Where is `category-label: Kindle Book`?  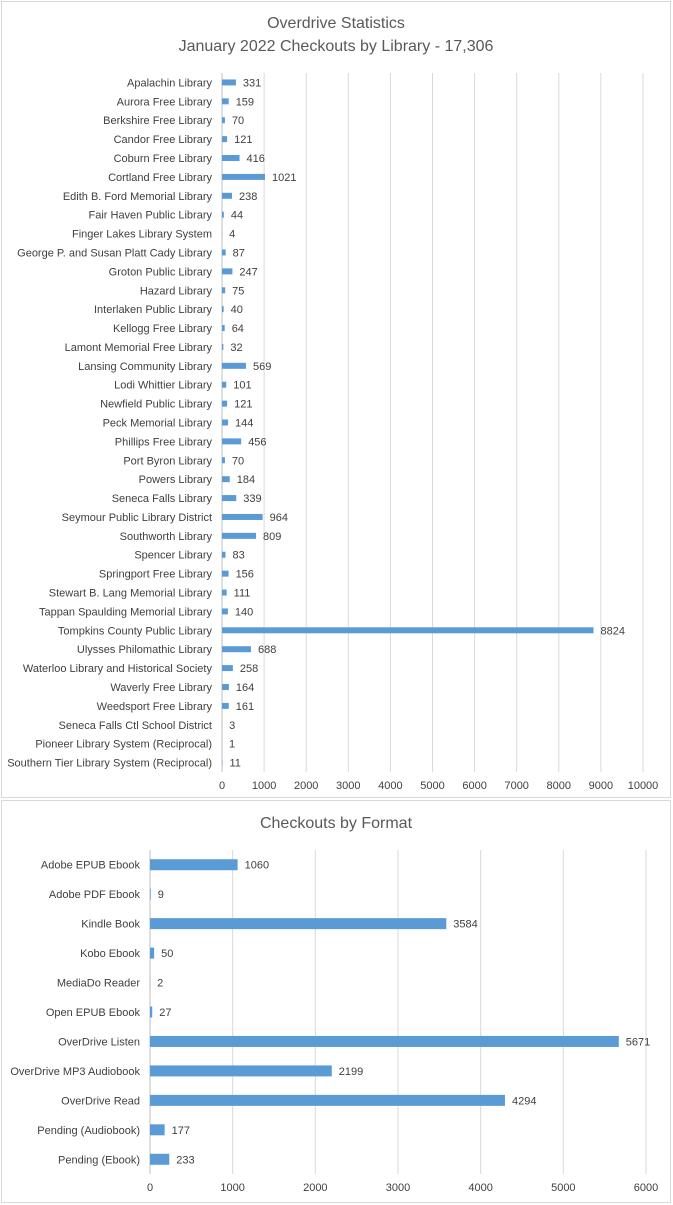
category-label: Kindle Book is located at coordinates (110, 925).